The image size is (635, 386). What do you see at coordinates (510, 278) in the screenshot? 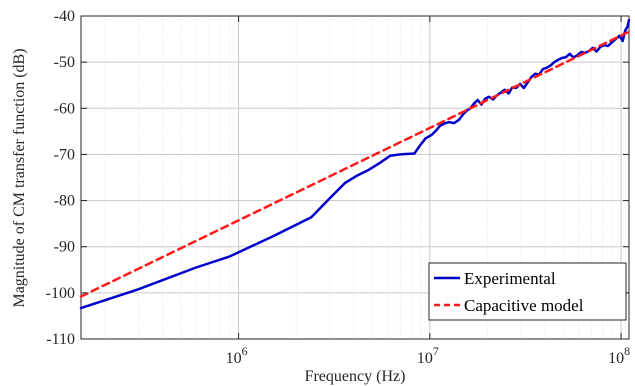
I see `legend-label-experimental: Experimental` at bounding box center [510, 278].